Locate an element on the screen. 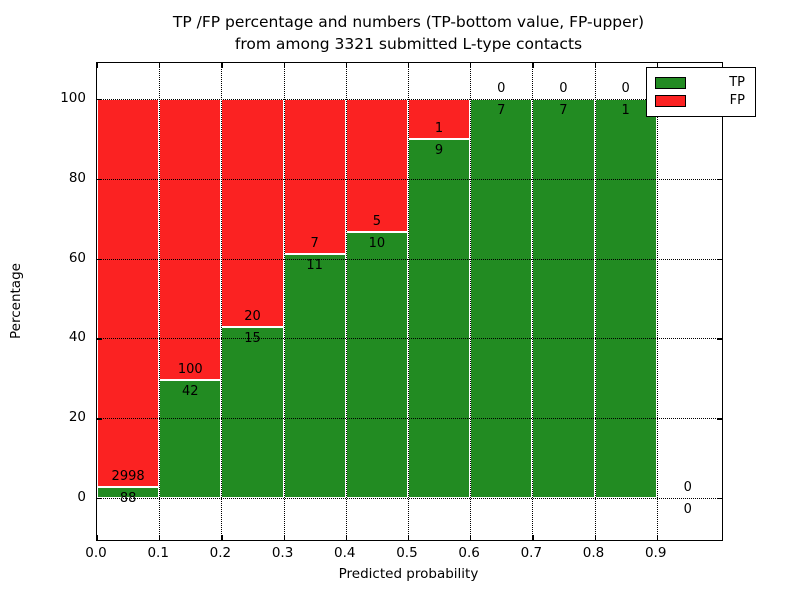 The width and height of the screenshot is (800, 600). fp-legend-label: FP is located at coordinates (737, 100).